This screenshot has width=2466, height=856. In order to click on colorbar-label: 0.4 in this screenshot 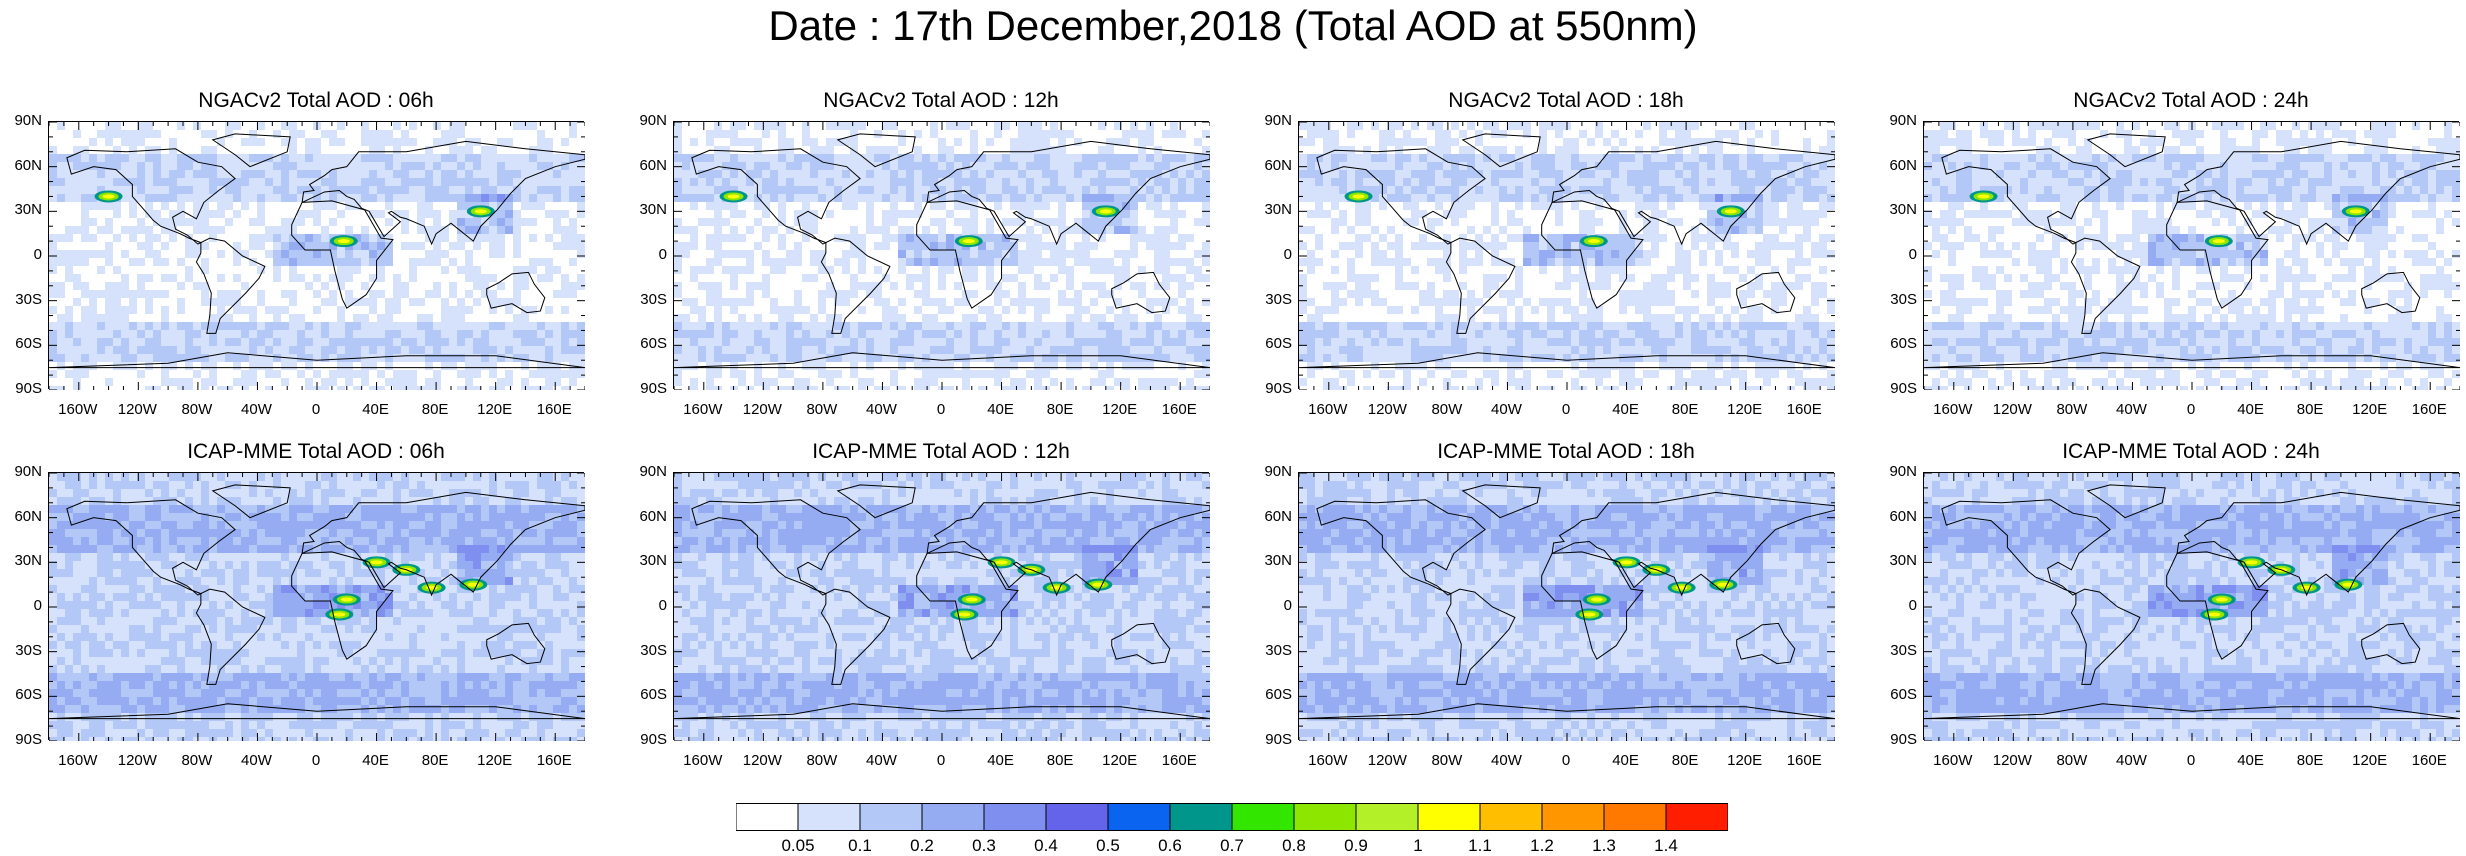, I will do `click(1046, 846)`.